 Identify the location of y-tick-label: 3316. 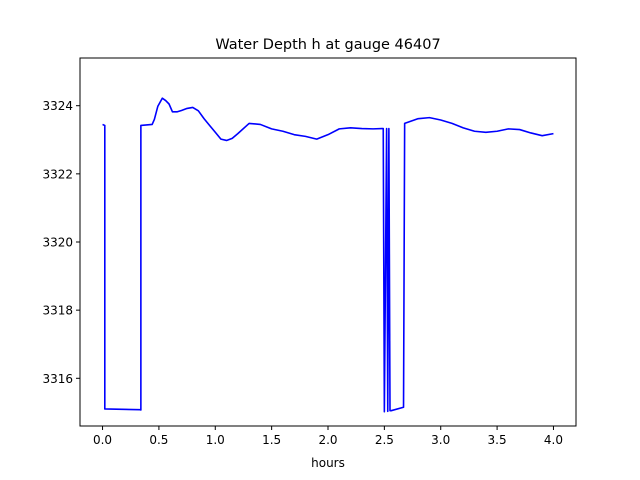
(57, 379).